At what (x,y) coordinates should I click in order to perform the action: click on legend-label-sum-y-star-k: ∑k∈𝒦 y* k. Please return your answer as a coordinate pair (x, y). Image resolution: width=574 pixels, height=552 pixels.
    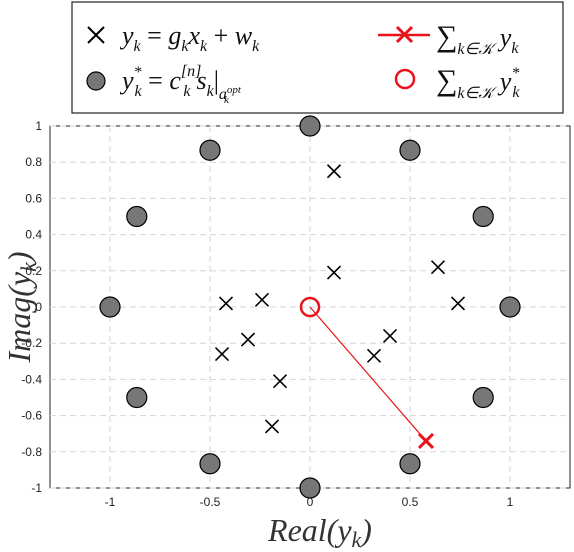
    Looking at the image, I should click on (478, 83).